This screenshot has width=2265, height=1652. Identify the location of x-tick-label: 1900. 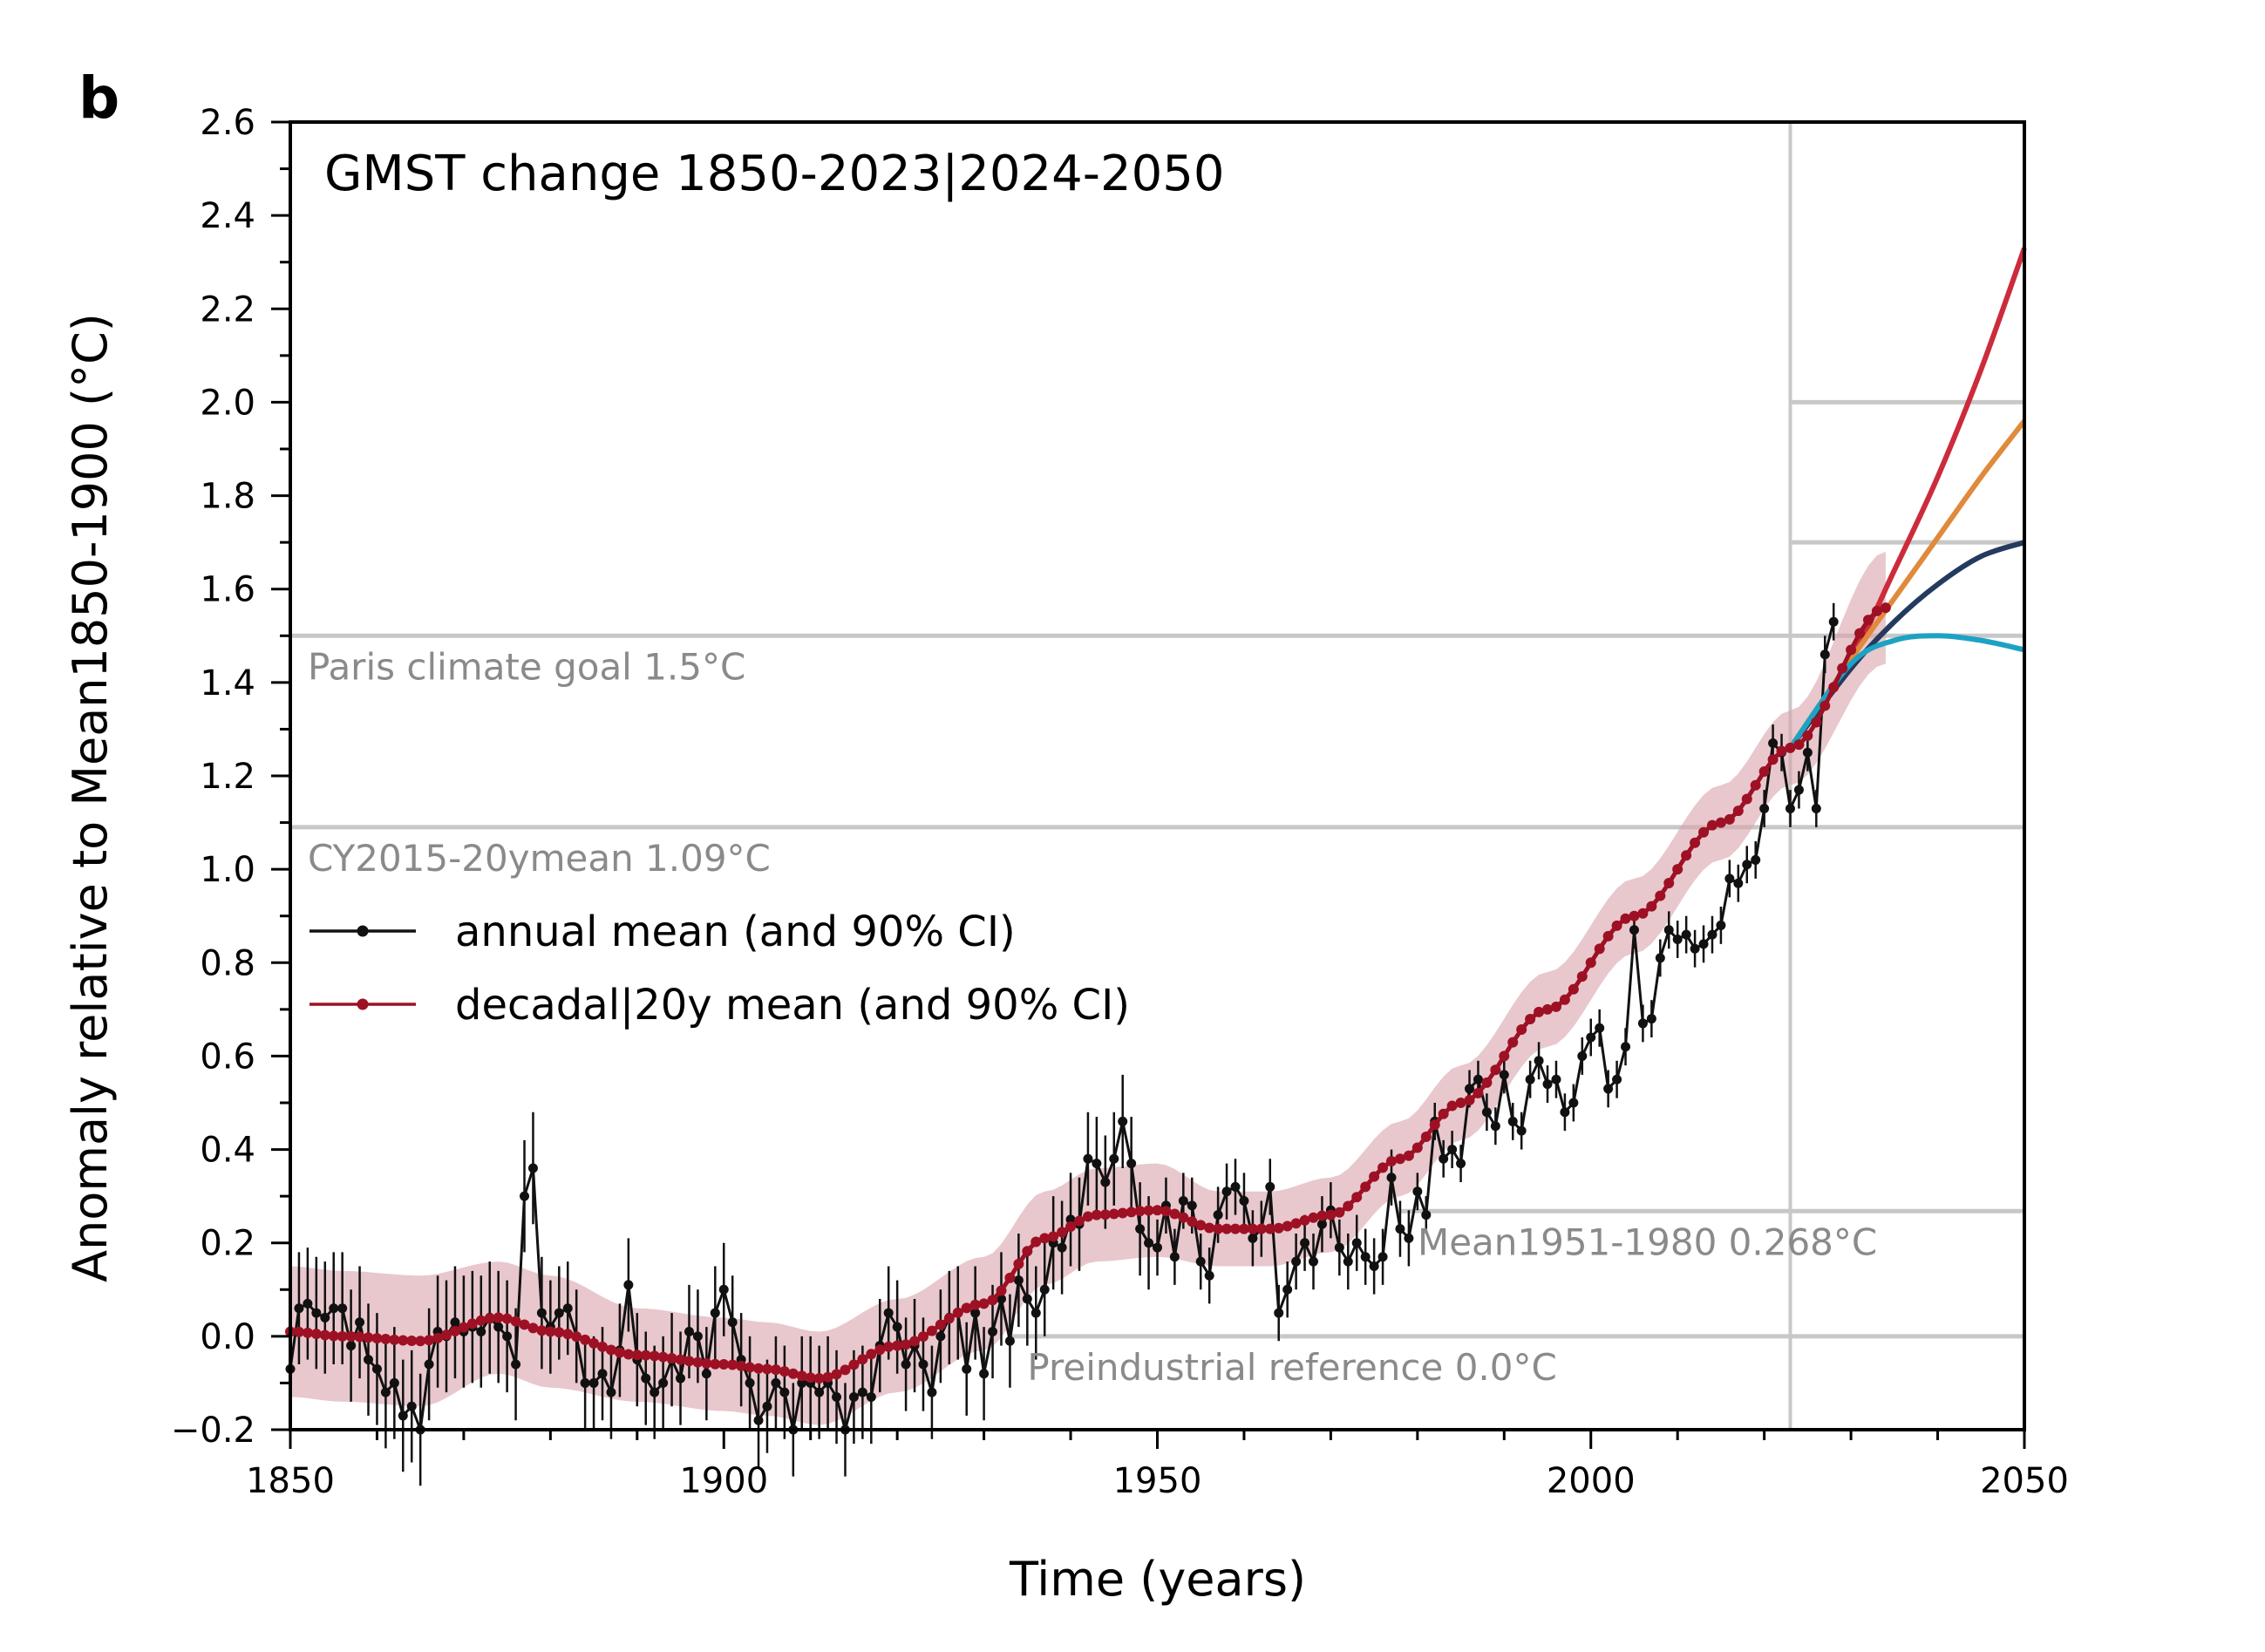
(723, 1481).